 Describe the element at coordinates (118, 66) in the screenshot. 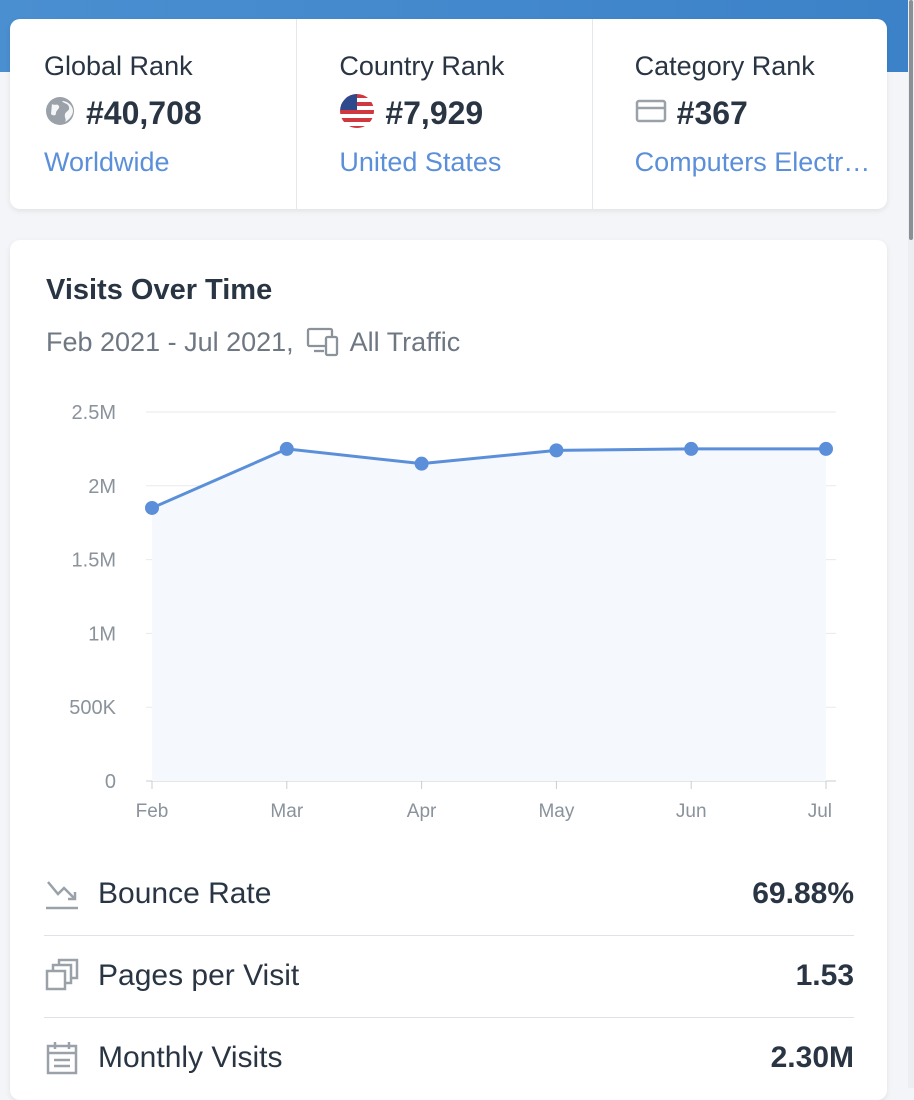

I see `global-rank-label: Global Rank` at that location.